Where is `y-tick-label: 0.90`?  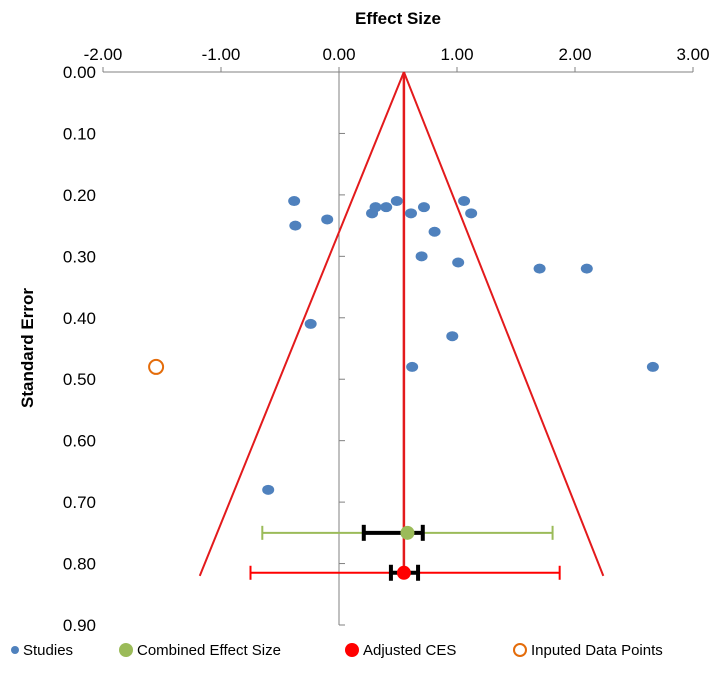
y-tick-label: 0.90 is located at coordinates (79, 625).